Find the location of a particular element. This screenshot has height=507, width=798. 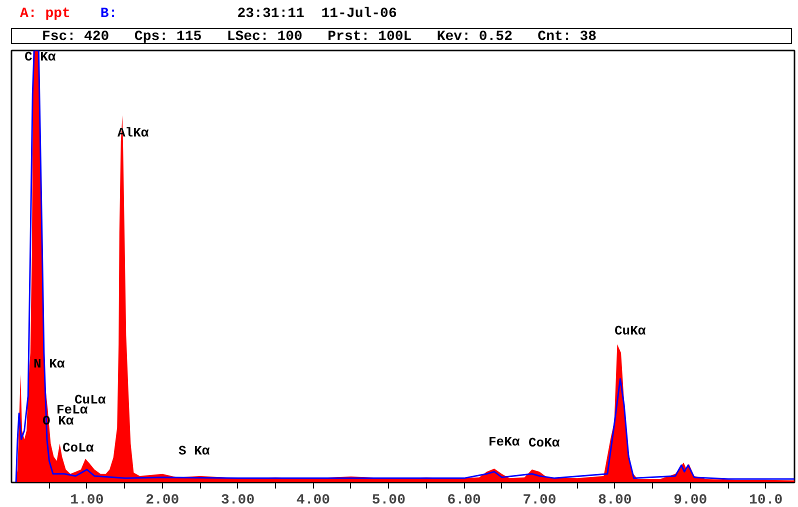

chart-subtitle: Fsc: 420 Cps: 115 LSec: 100 Prst: 100L Kev: 0.52 Cnt: 38 is located at coordinates (401, 36).